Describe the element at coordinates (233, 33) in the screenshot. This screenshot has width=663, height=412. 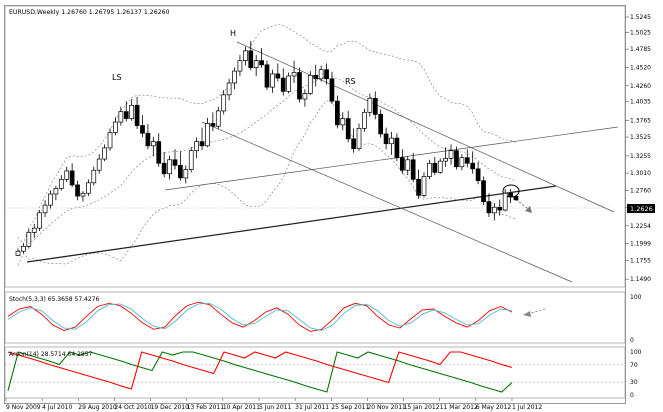
I see `pattern-label-h: H` at that location.